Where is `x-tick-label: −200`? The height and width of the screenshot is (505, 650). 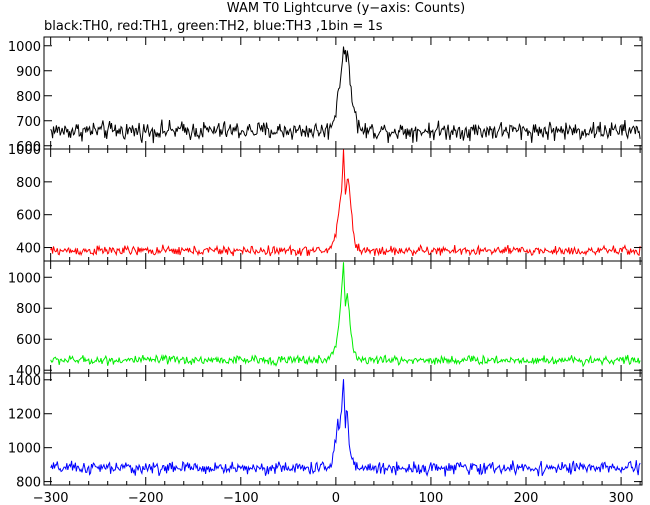
x-tick-label: −200 is located at coordinates (146, 498).